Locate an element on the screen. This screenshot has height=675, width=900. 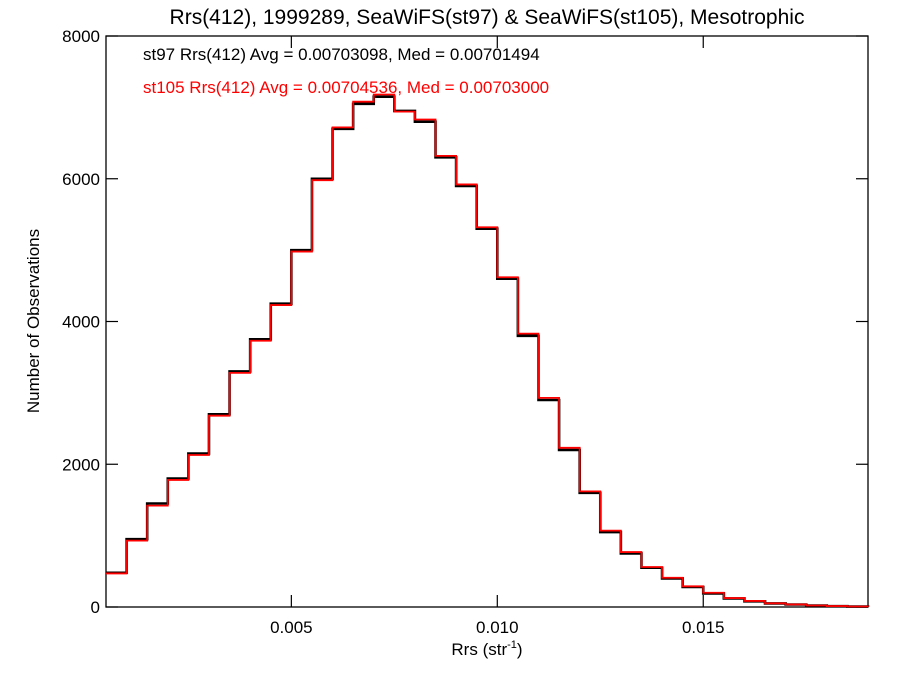
y-tick-label: 2000 is located at coordinates (81, 464).